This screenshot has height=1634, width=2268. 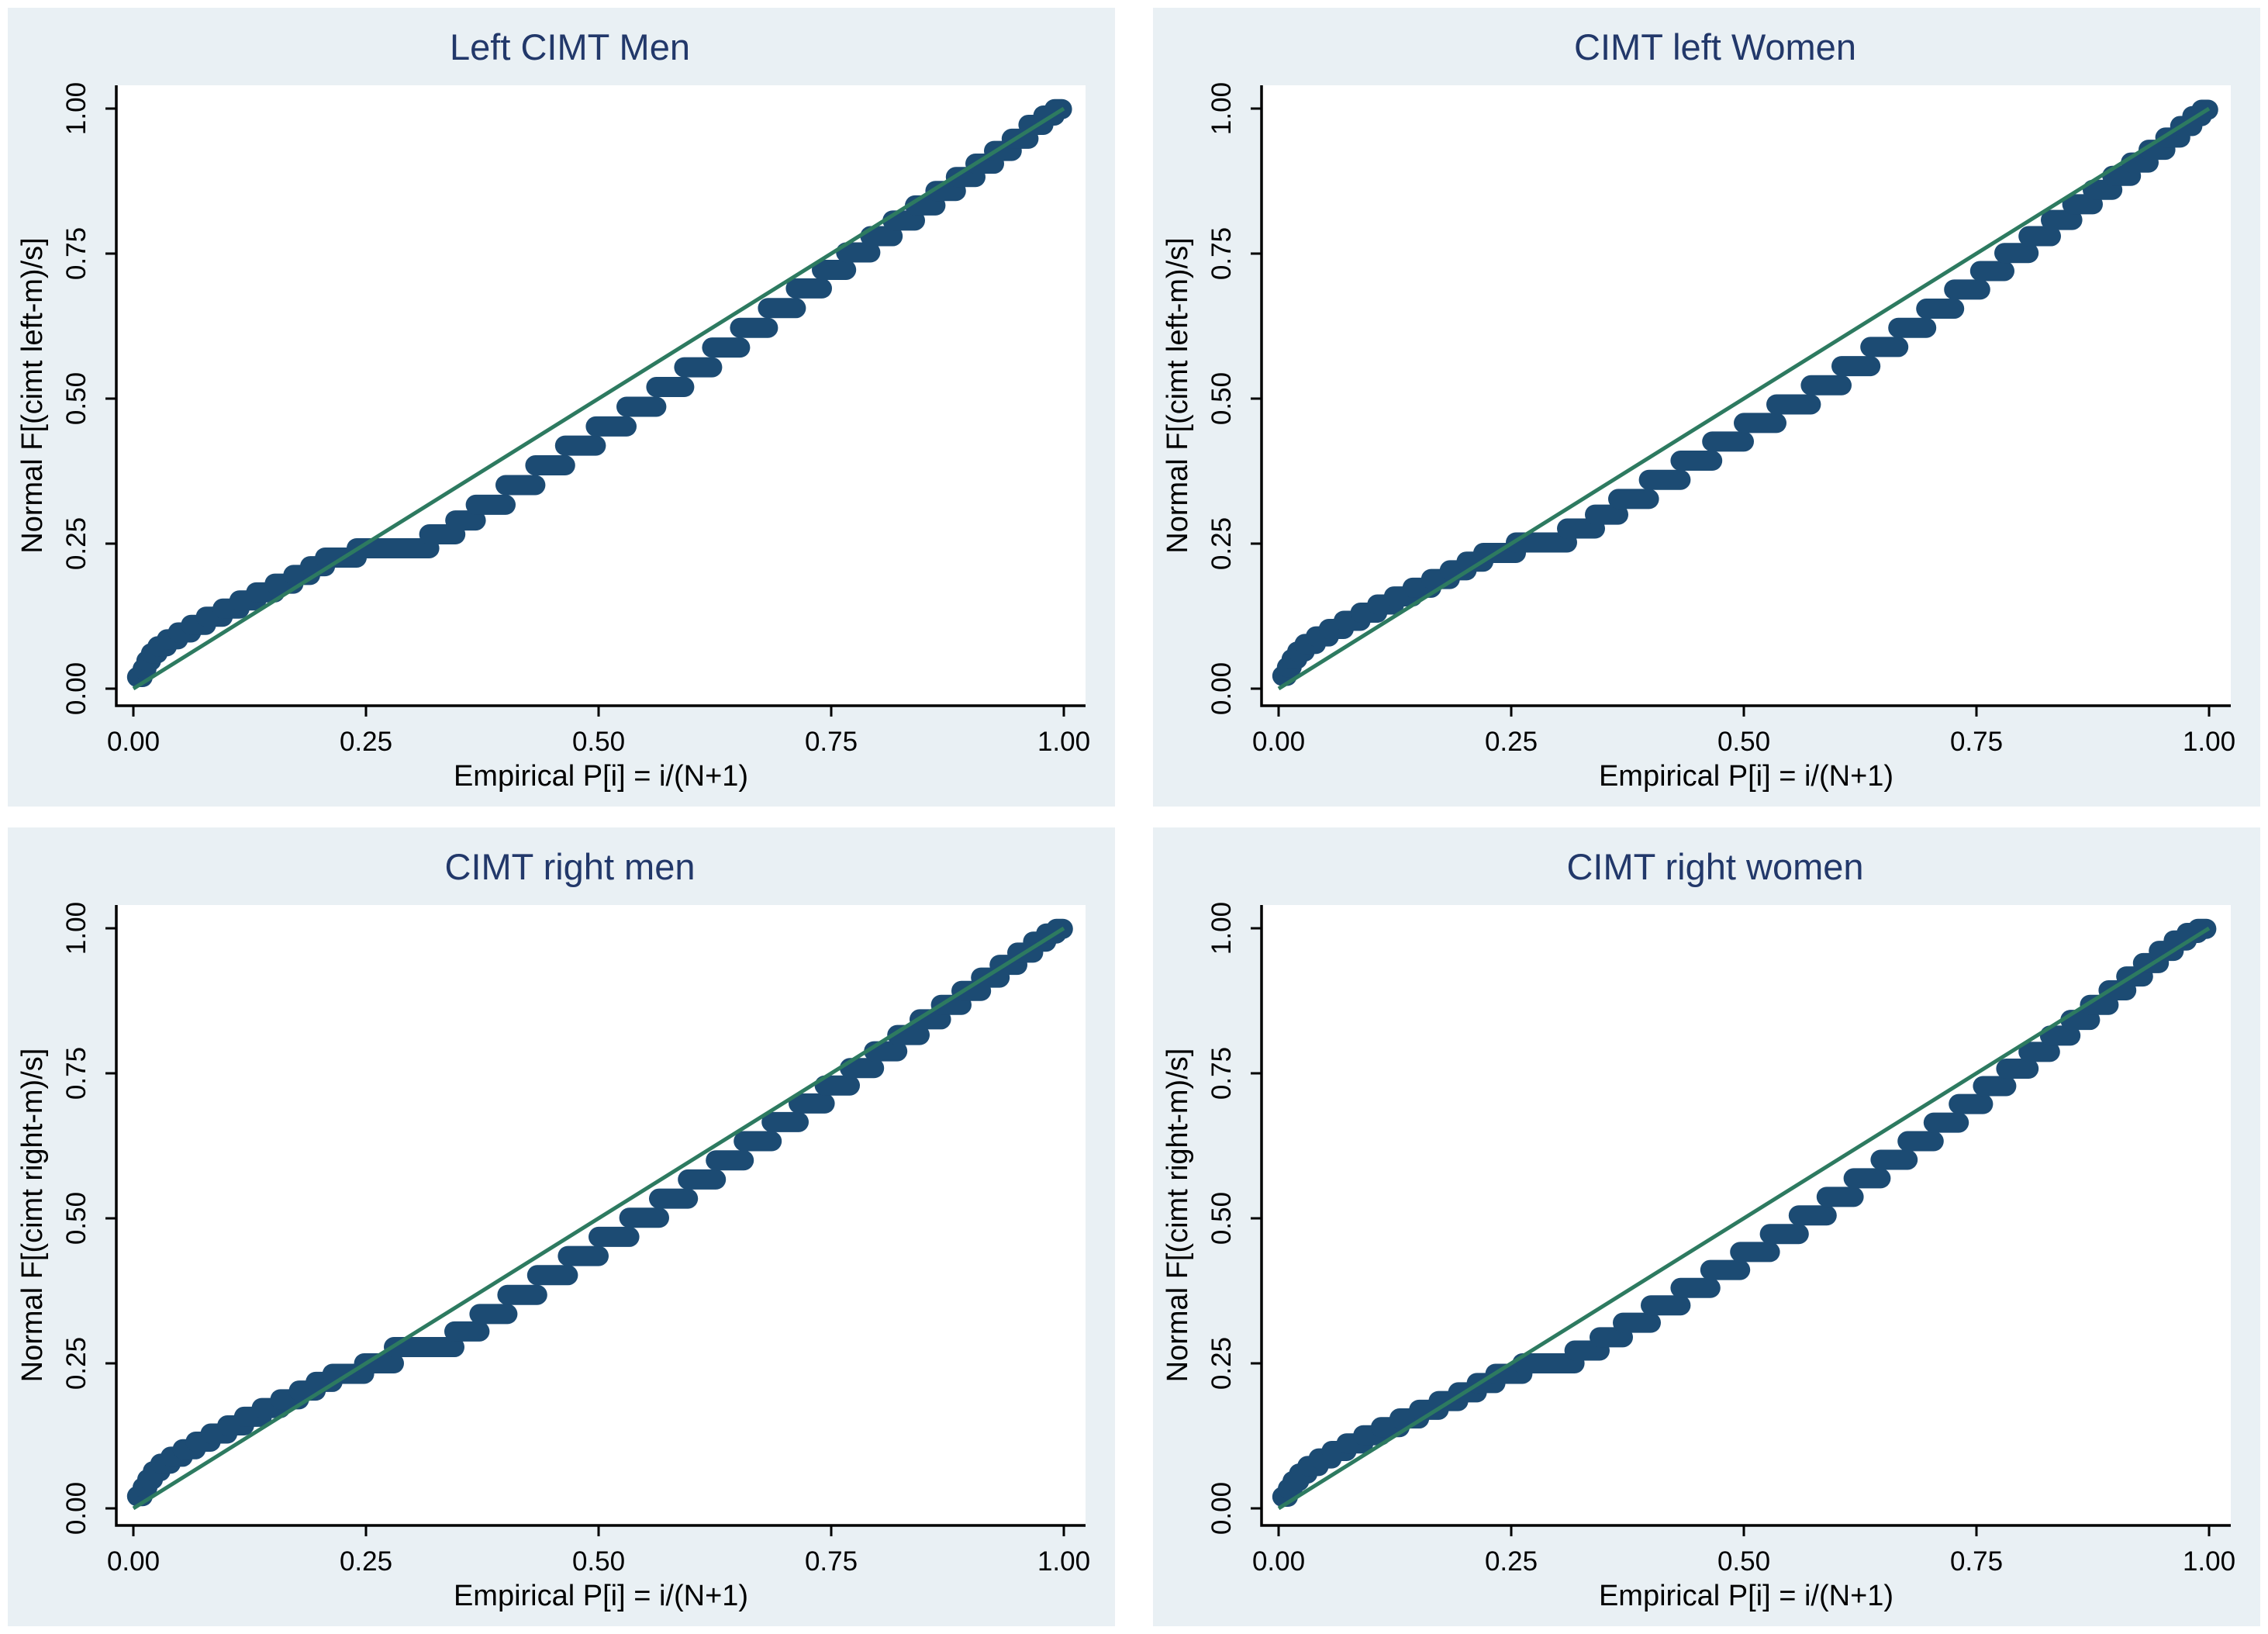 I want to click on panel-title: Left CIMT Men, so click(x=570, y=46).